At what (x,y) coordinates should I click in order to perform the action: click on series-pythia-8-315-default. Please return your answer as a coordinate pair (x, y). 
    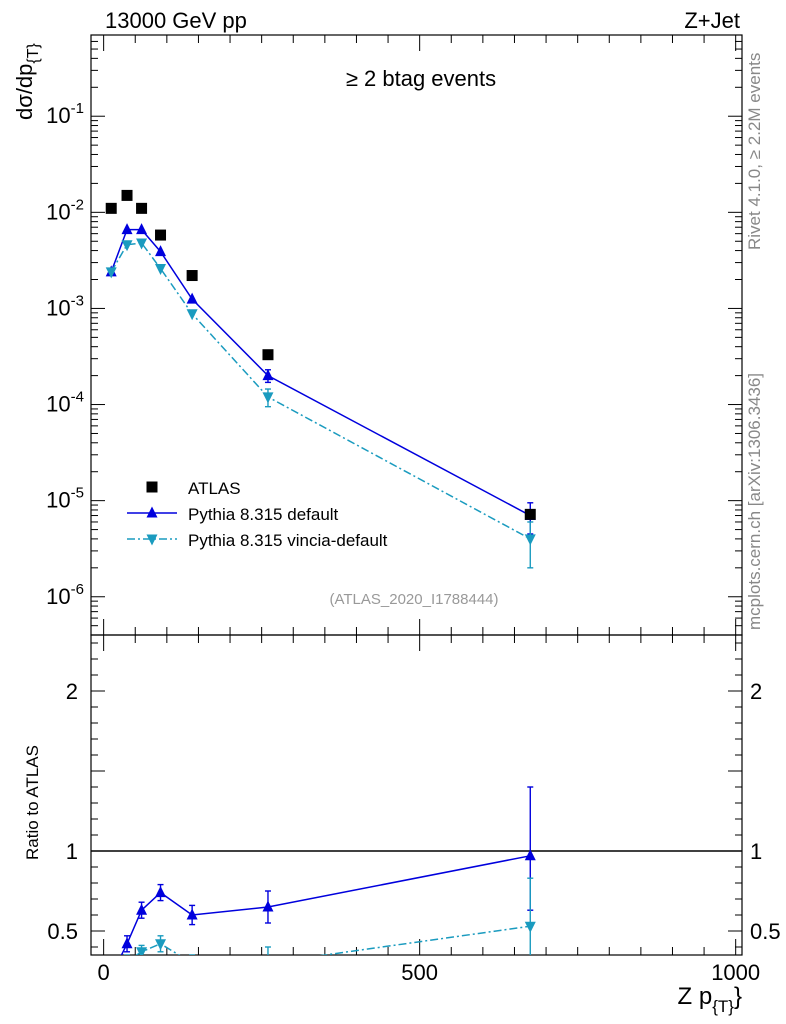
    Looking at the image, I should click on (328, 870).